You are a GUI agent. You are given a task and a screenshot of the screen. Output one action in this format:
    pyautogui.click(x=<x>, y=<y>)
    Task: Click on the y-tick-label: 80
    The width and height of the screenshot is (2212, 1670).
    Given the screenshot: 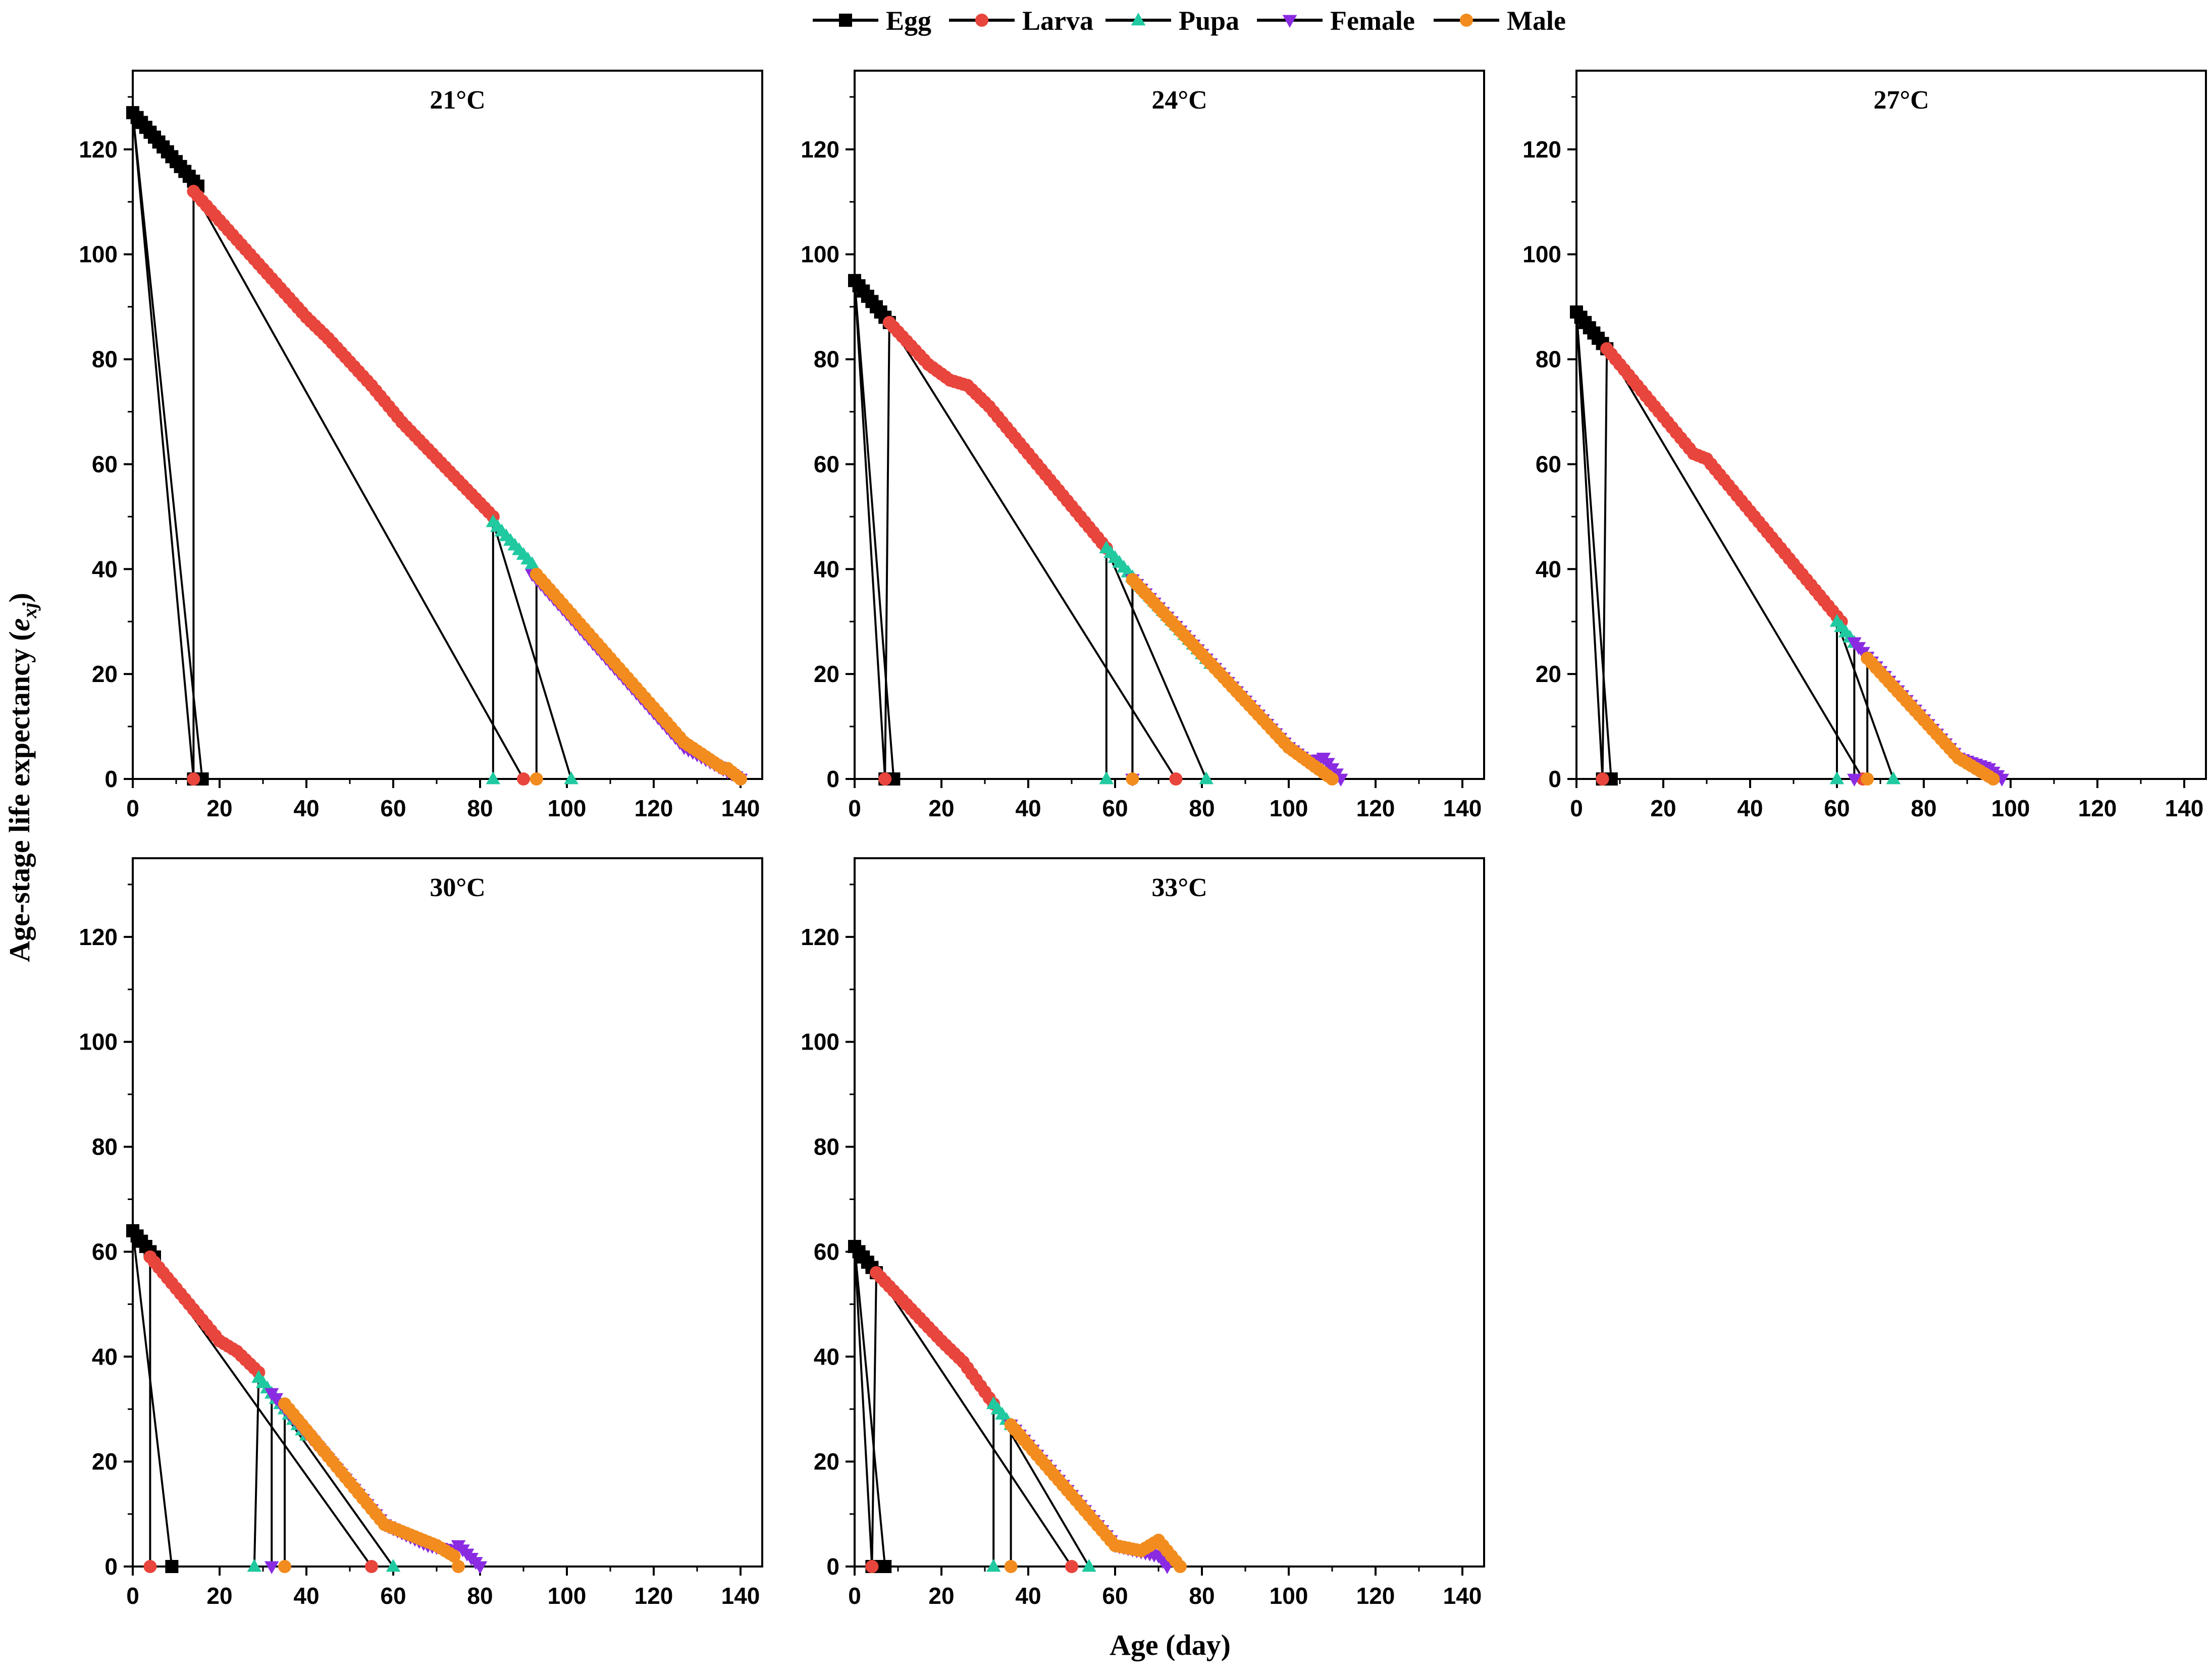 What is the action you would take?
    pyautogui.click(x=826, y=1147)
    